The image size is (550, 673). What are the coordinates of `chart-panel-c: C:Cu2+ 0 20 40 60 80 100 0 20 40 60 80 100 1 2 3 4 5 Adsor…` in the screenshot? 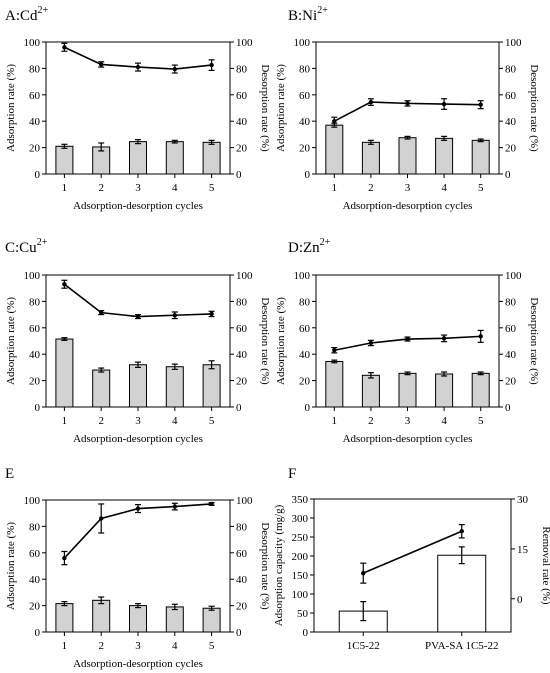 It's located at (138, 341).